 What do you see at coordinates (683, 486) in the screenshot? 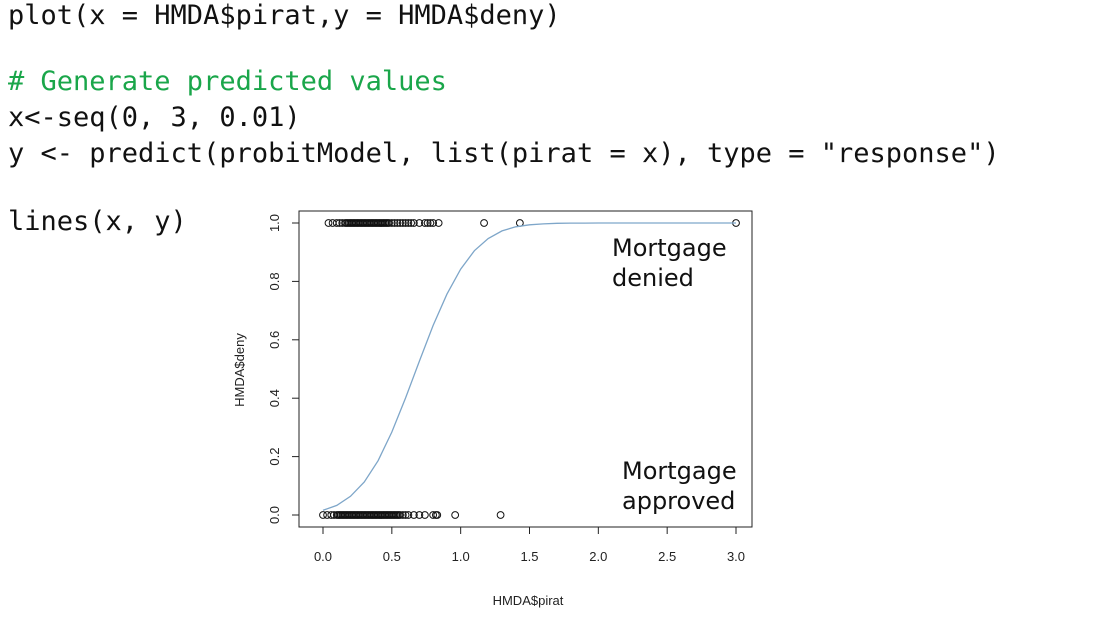
I see `annotation-approved: Mortgage approved` at bounding box center [683, 486].